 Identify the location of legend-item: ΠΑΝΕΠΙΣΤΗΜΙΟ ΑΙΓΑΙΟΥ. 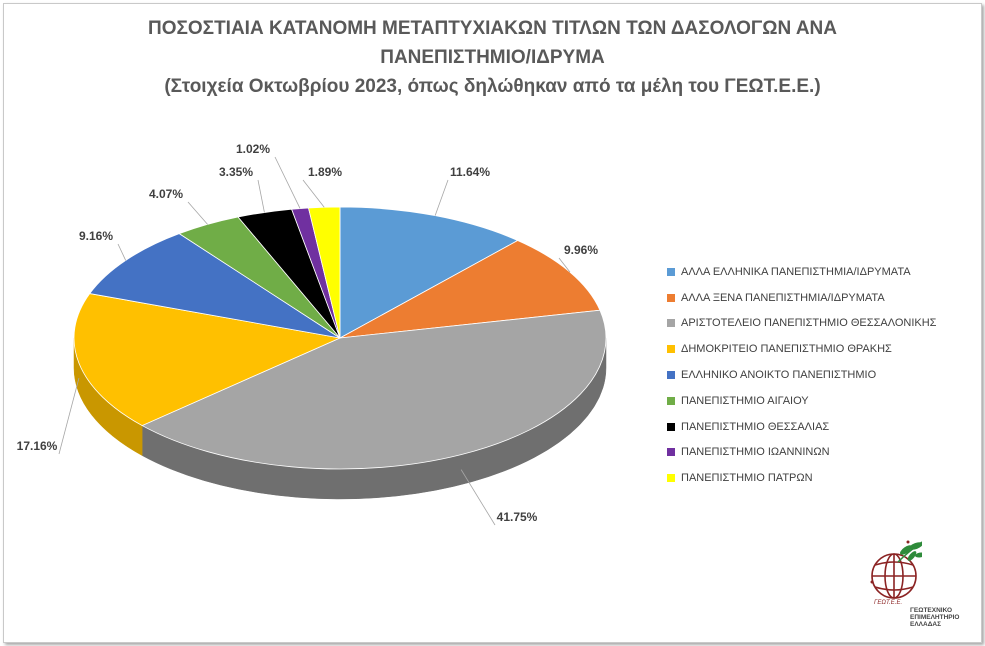
(801, 401).